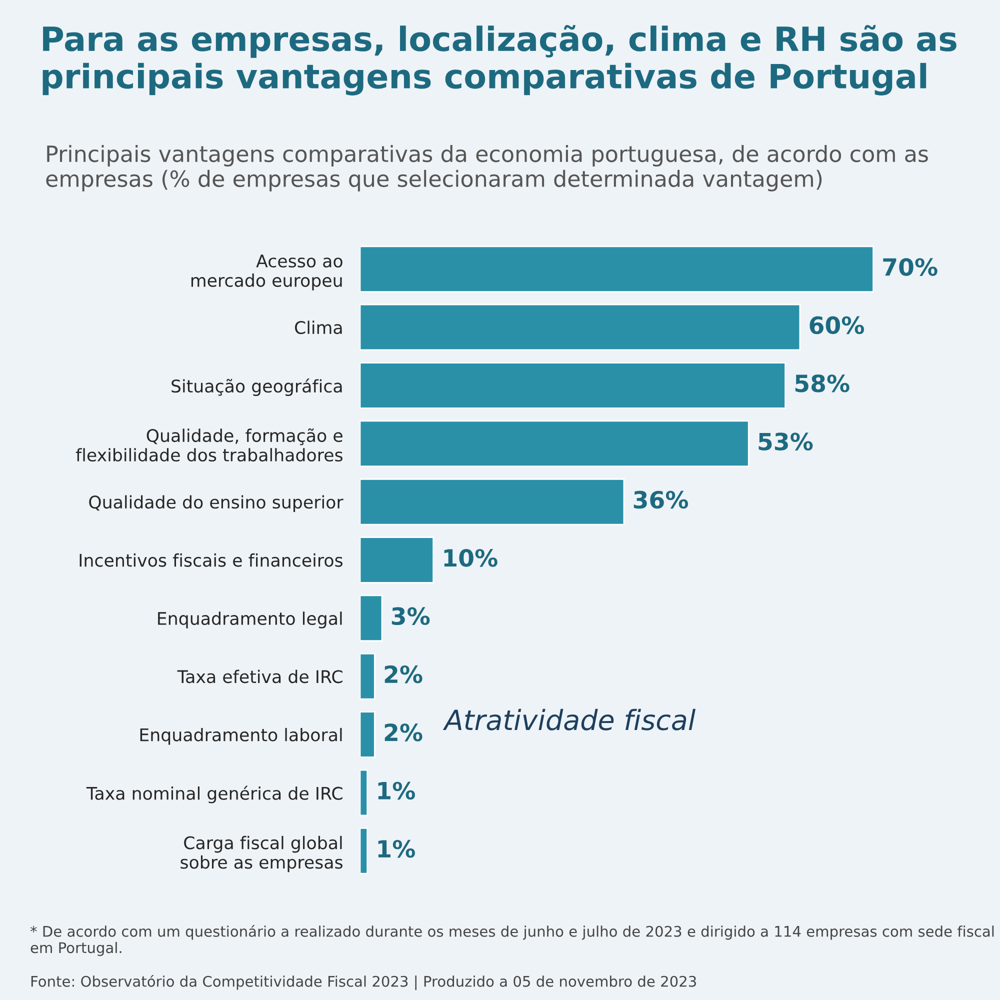 The height and width of the screenshot is (1000, 1000). What do you see at coordinates (318, 327) in the screenshot?
I see `y-tick-label: Clima` at bounding box center [318, 327].